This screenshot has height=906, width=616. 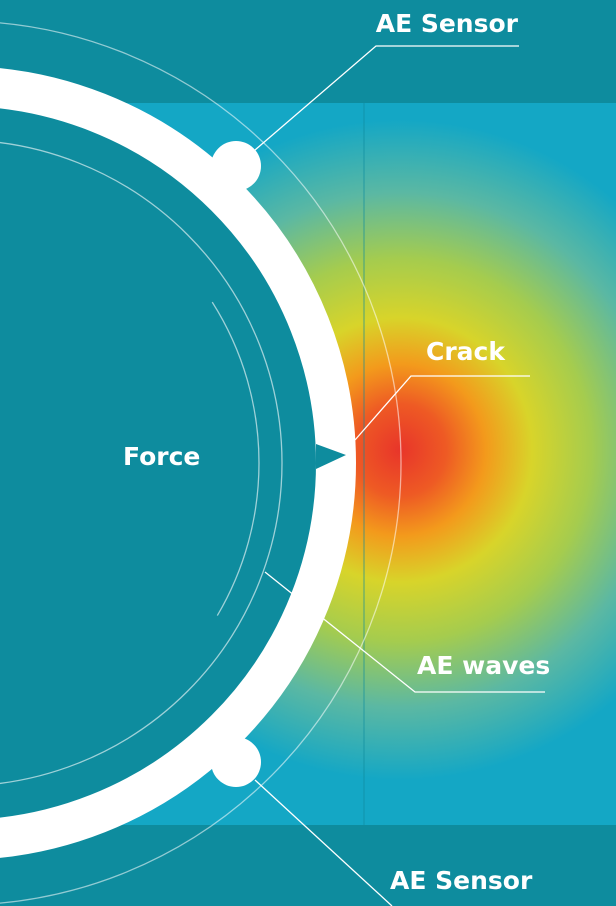 What do you see at coordinates (465, 351) in the screenshot?
I see `label-crack: Crack` at bounding box center [465, 351].